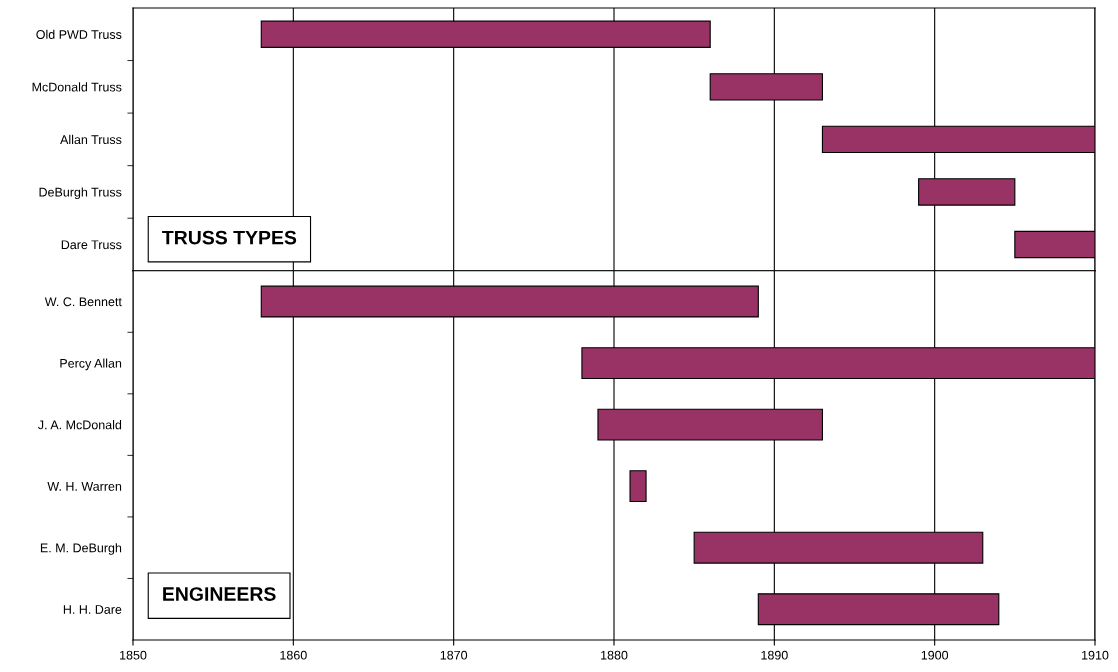 This screenshot has width=1118, height=672. Describe the element at coordinates (614, 655) in the screenshot. I see `x-tick-label: 1880` at that location.